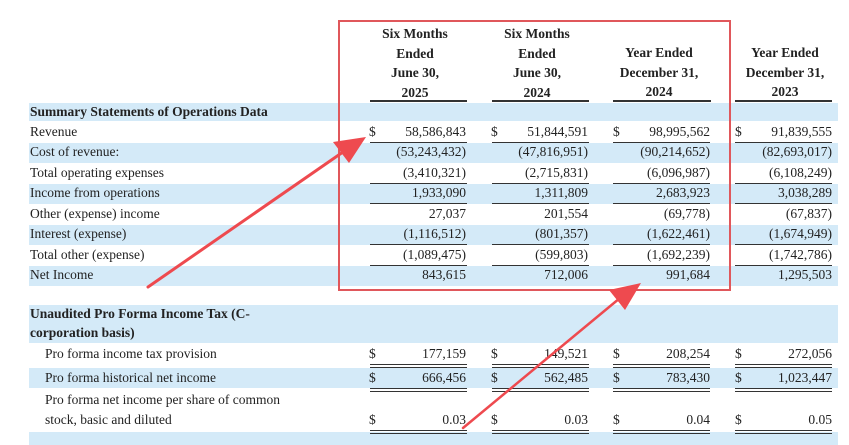 The height and width of the screenshot is (445, 849). I want to click on row-label: Interest (expense), so click(78, 233).